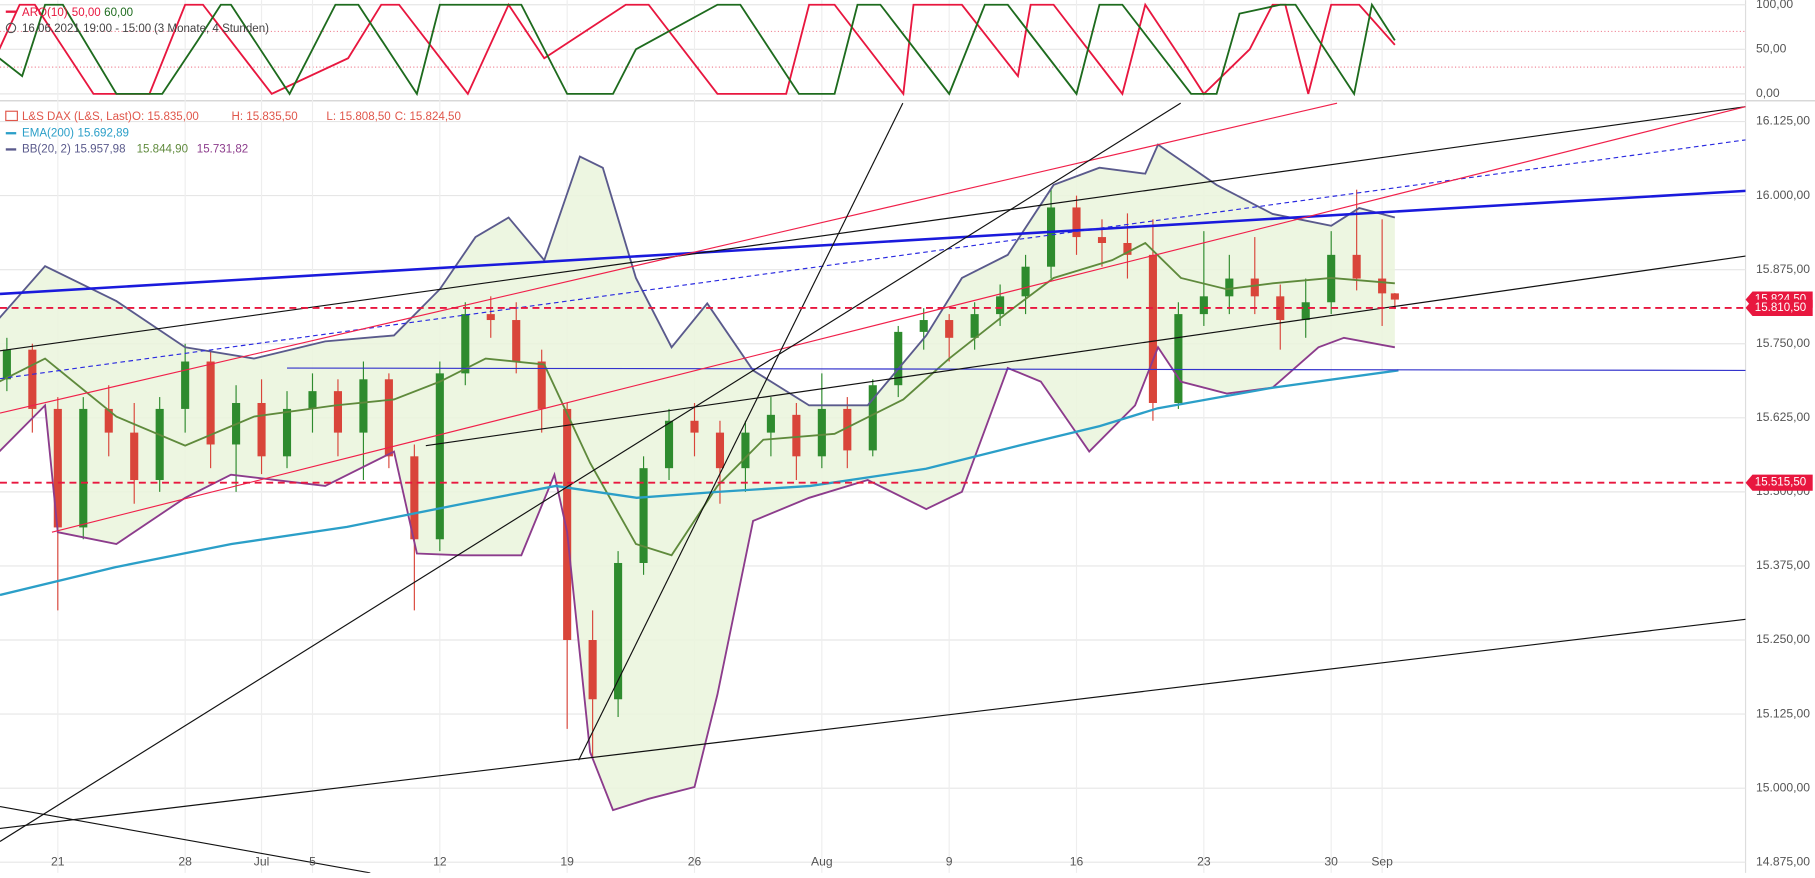 Image resolution: width=1815 pixels, height=878 pixels. What do you see at coordinates (103, 133) in the screenshot?
I see `legend-value: 15.692,89` at bounding box center [103, 133].